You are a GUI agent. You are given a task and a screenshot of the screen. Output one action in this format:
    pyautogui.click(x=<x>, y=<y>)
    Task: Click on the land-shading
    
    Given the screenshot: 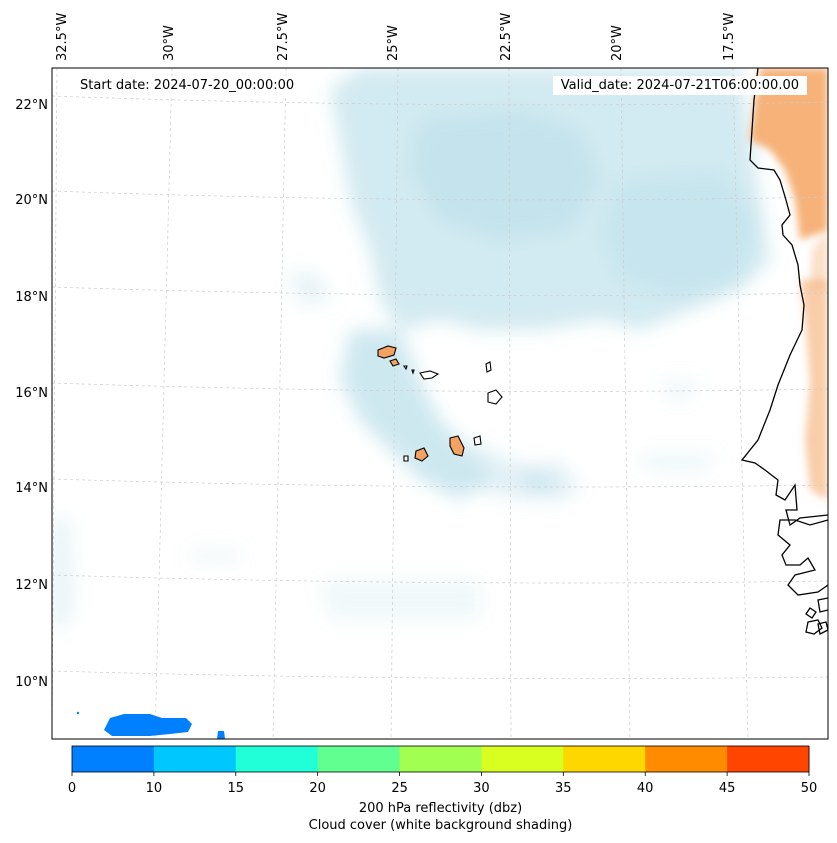 What is the action you would take?
    pyautogui.click(x=789, y=284)
    